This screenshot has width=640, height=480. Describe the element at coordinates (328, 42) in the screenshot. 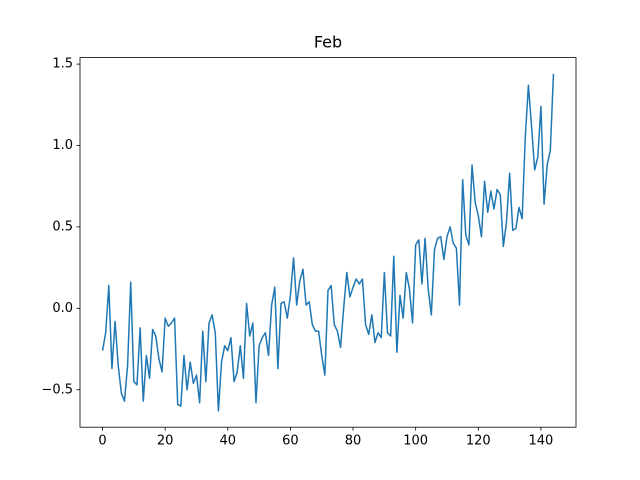

I see `chart-title: Feb` at that location.